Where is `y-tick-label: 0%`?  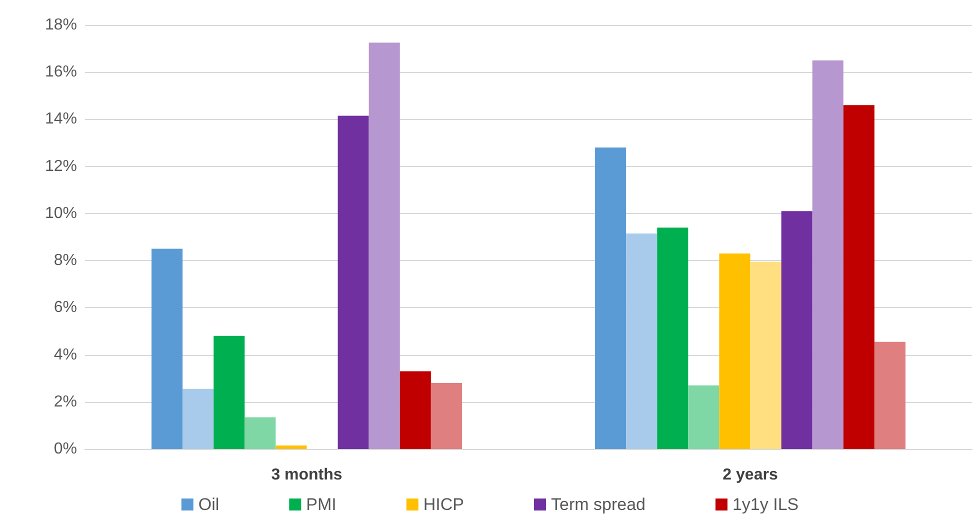
y-tick-label: 0% is located at coordinates (65, 449).